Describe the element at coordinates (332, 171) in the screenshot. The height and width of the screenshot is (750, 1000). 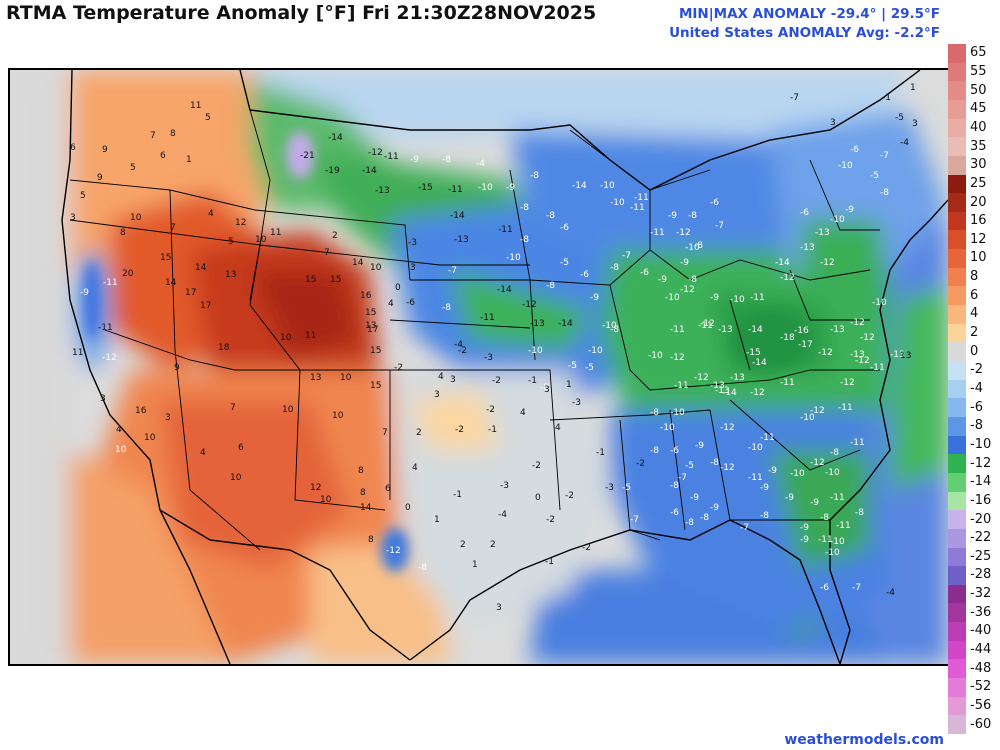
I see `station-anomaly-label: -19` at that location.